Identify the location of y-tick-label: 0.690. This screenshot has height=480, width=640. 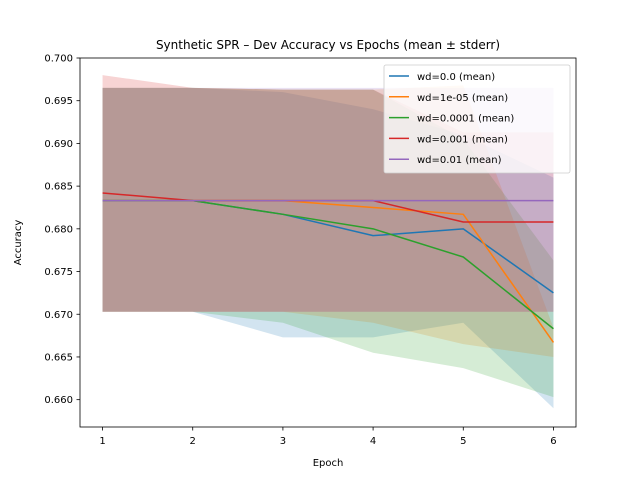
(58, 144).